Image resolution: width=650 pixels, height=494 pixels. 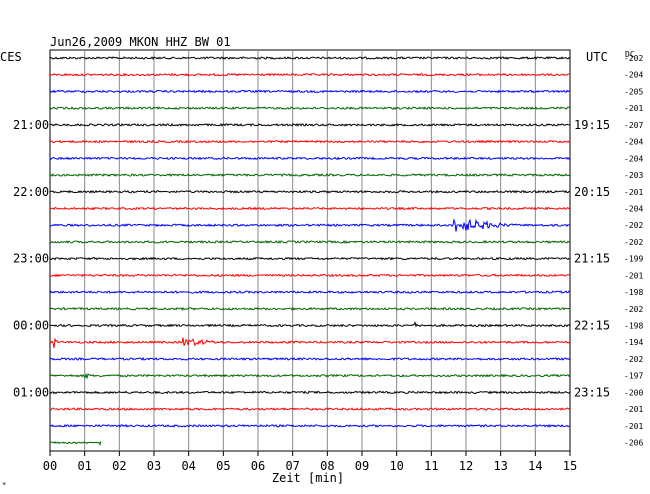 I want to click on left-time-labels: 21:00 22:00 23:00 00:00 01:00, so click(x=31, y=259).